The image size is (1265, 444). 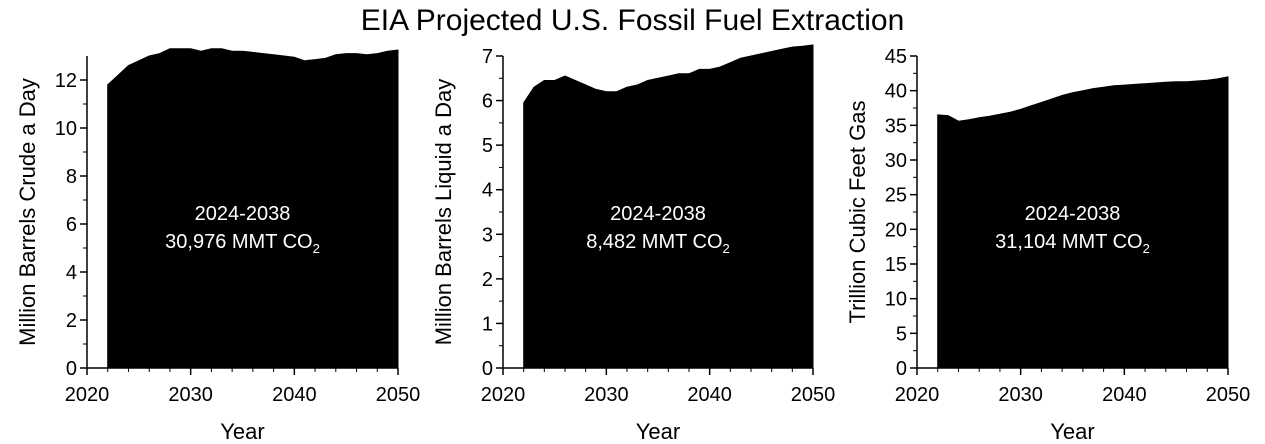 I want to click on y-tick-label: 20, so click(x=896, y=230).